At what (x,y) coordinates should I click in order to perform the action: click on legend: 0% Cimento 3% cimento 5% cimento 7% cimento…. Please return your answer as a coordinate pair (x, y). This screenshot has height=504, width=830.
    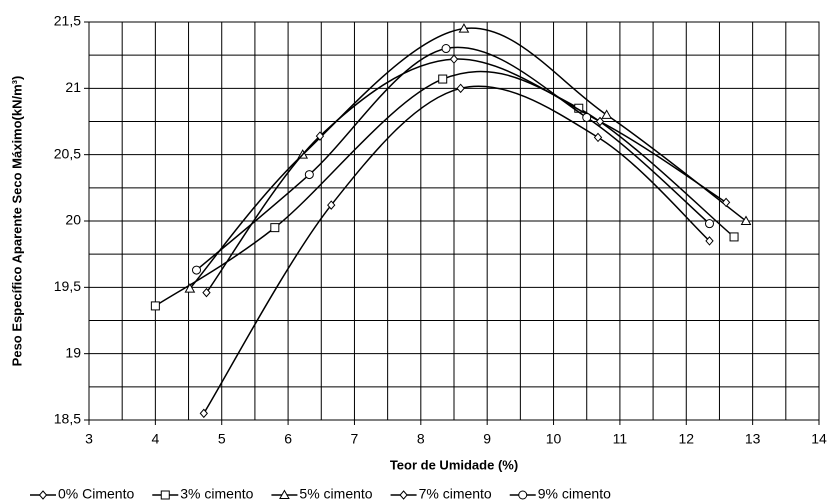
    Looking at the image, I should click on (320, 494).